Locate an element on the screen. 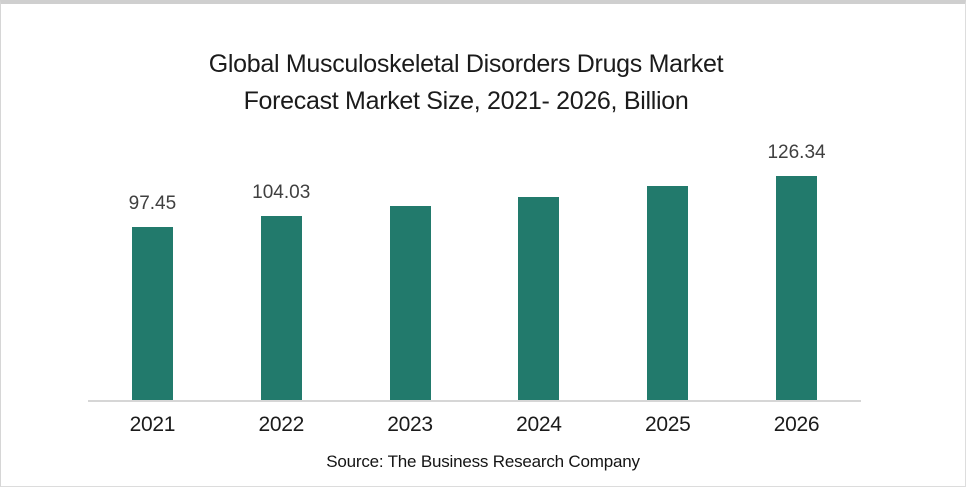 This screenshot has width=966, height=487. bar-2025 is located at coordinates (668, 293).